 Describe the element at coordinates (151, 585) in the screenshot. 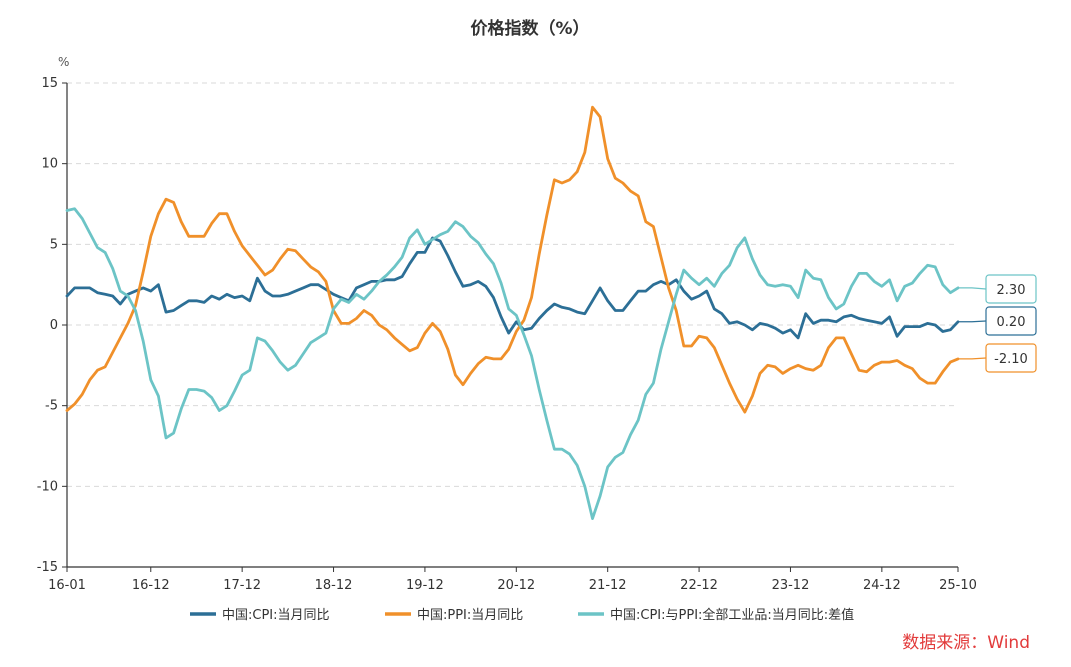

I see `x-tick-label: 16-12` at that location.